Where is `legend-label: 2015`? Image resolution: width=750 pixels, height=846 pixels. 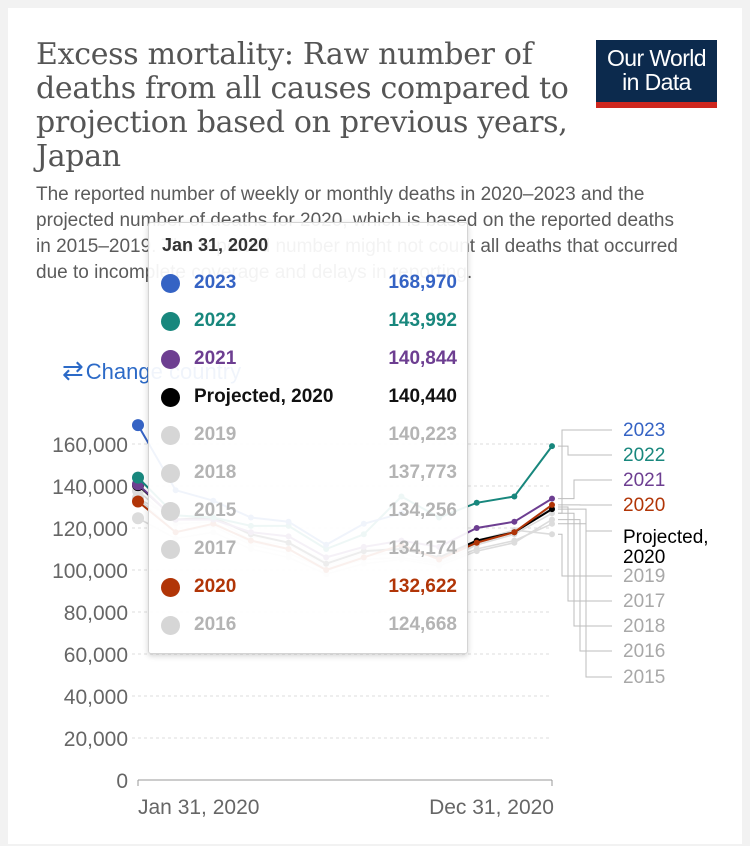 legend-label: 2015 is located at coordinates (644, 677).